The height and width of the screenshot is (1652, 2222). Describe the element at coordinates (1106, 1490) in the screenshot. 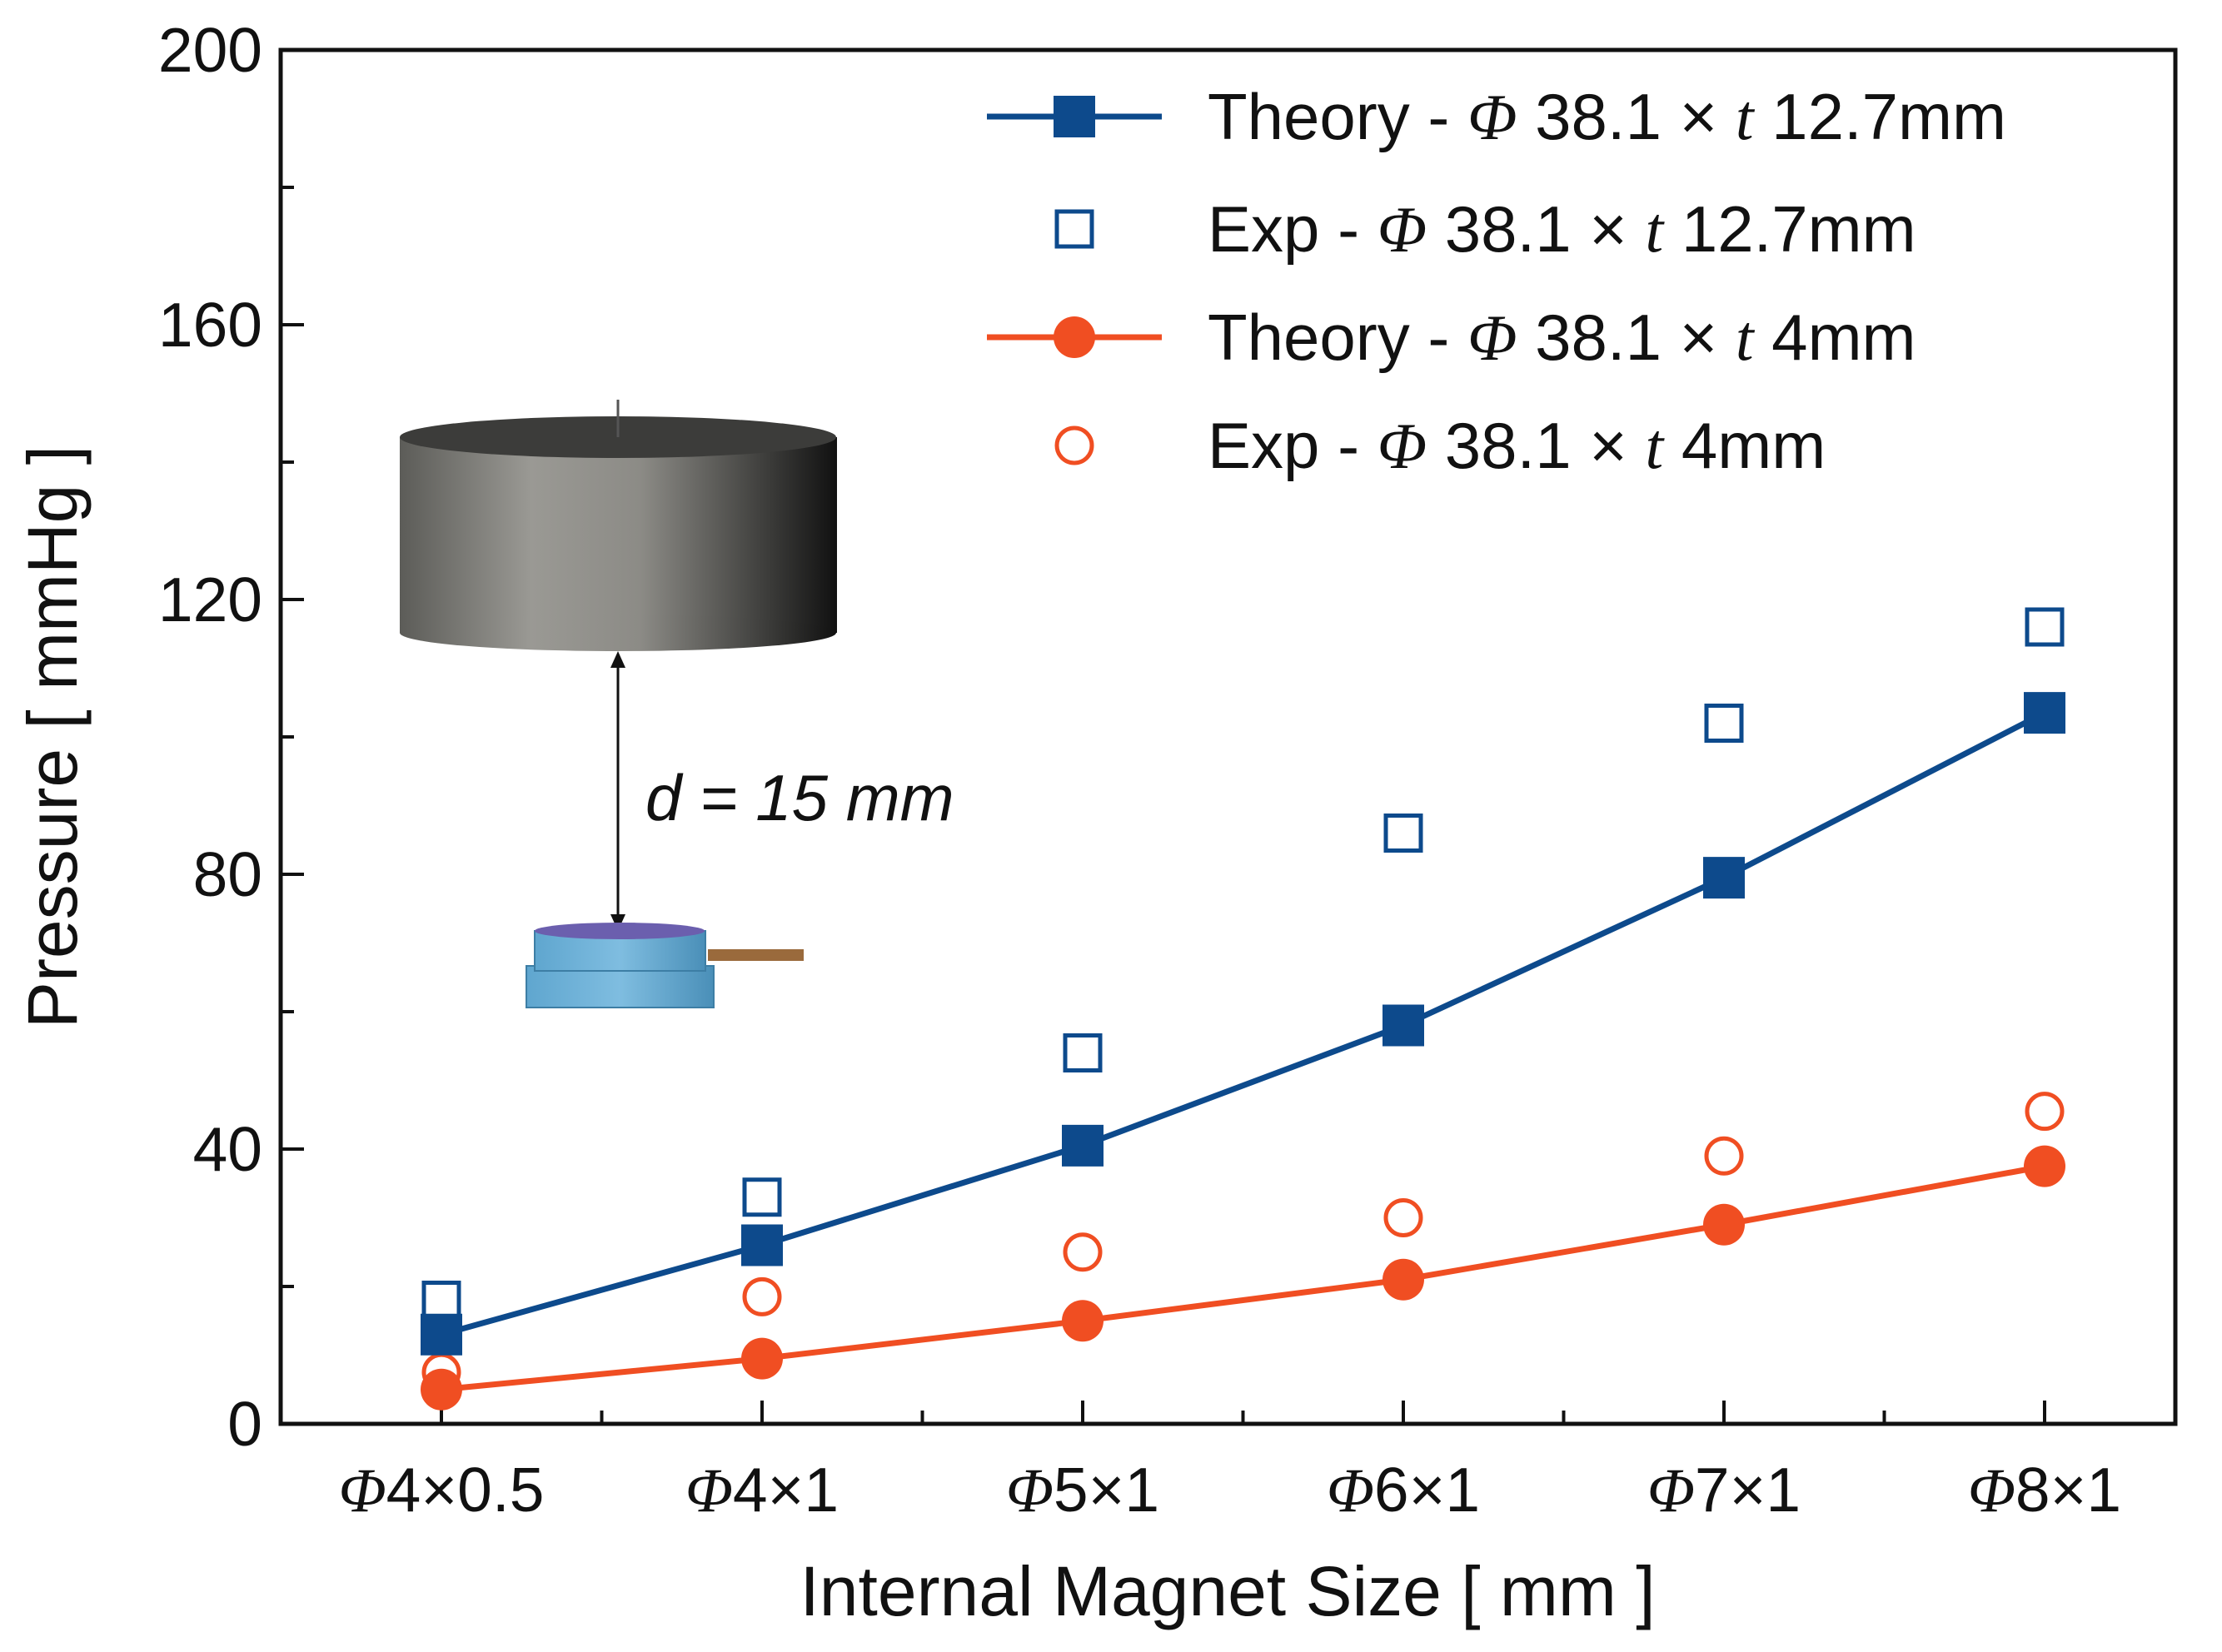

I see `x-tick-size: 5×1` at that location.